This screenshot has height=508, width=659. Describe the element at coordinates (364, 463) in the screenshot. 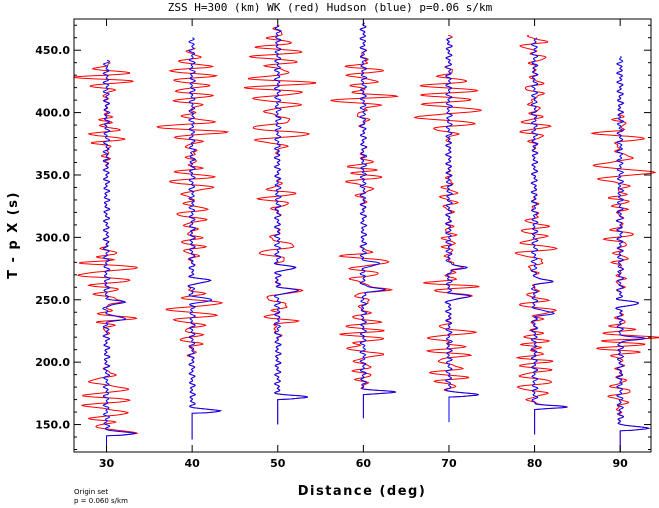

I see `x-tick-label: 60` at that location.